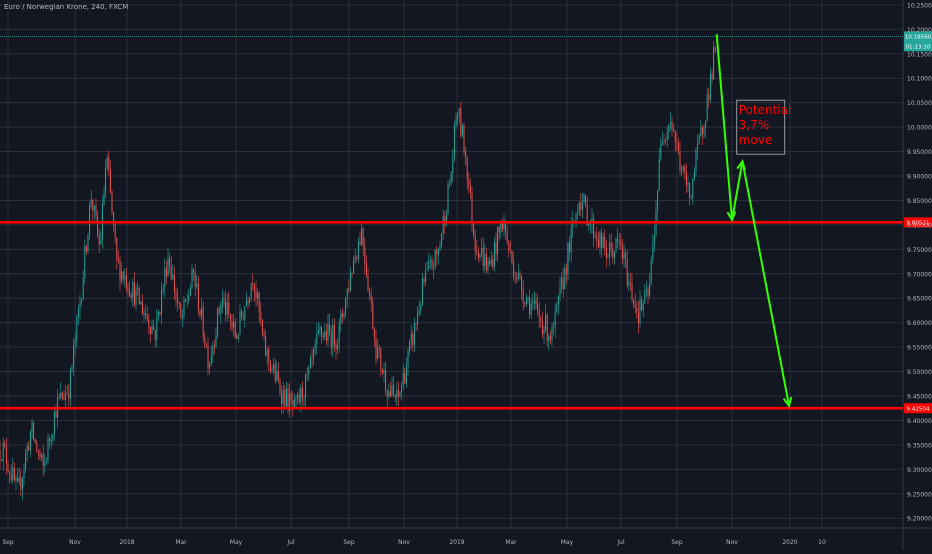 This screenshot has height=554, width=932. I want to click on y-tick-label: 10.15000, so click(919, 54).